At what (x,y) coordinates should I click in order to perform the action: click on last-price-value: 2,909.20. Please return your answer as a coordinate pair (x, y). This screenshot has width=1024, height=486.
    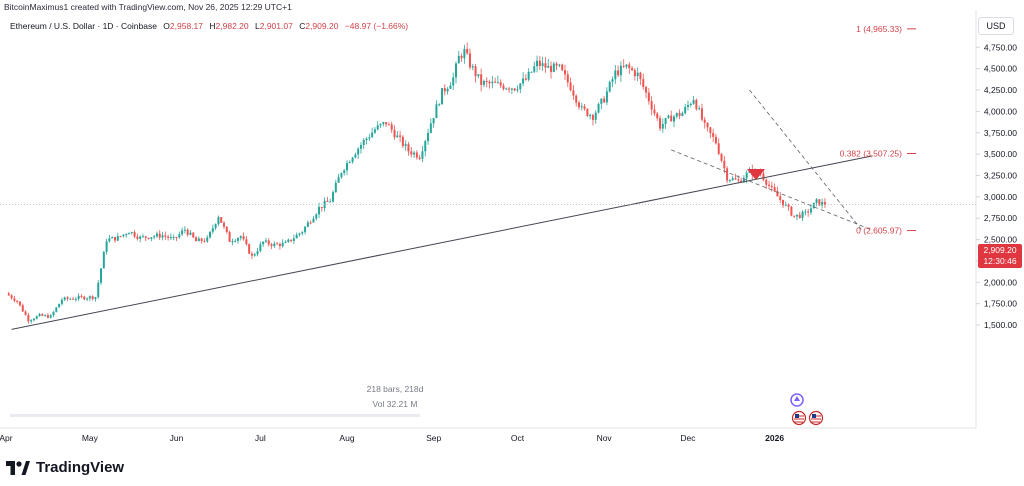
    Looking at the image, I should click on (1000, 250).